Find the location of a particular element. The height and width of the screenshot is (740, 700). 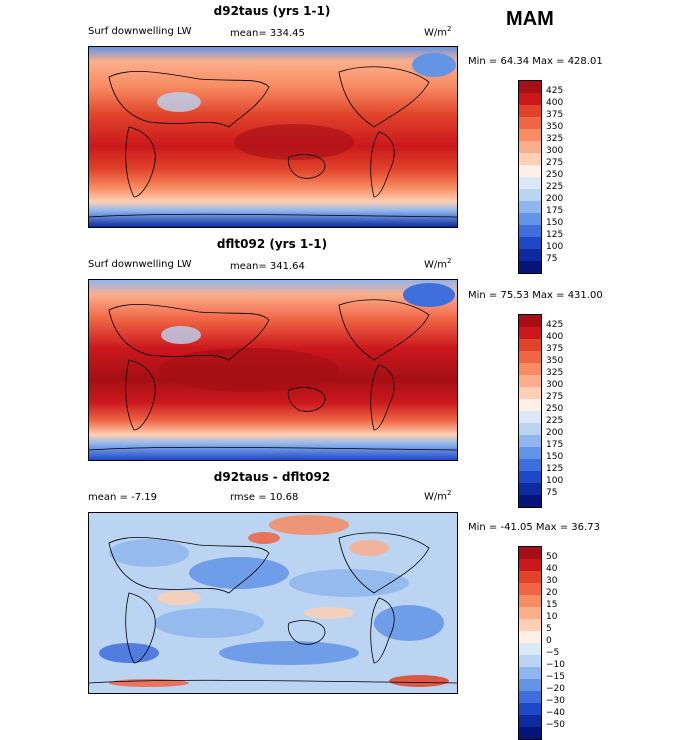

colorbar-tick-label: −20 is located at coordinates (555, 689).